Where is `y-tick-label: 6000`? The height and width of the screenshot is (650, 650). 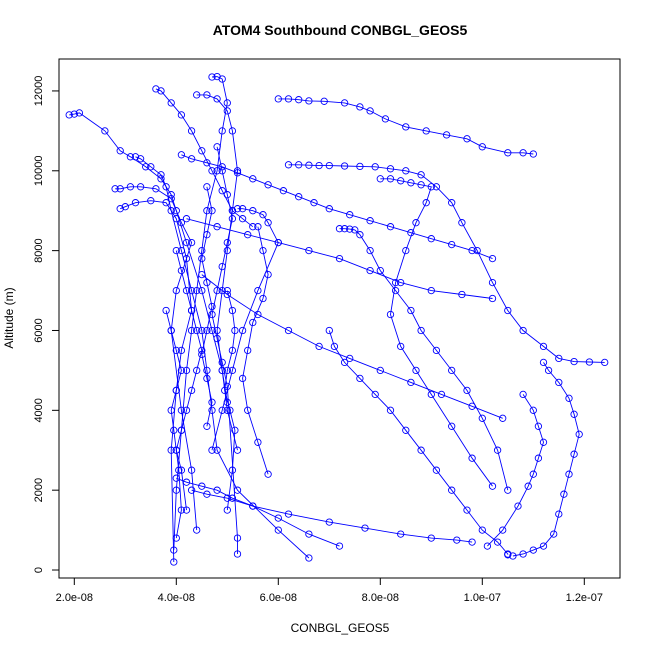 y-tick-label: 6000 is located at coordinates (39, 330).